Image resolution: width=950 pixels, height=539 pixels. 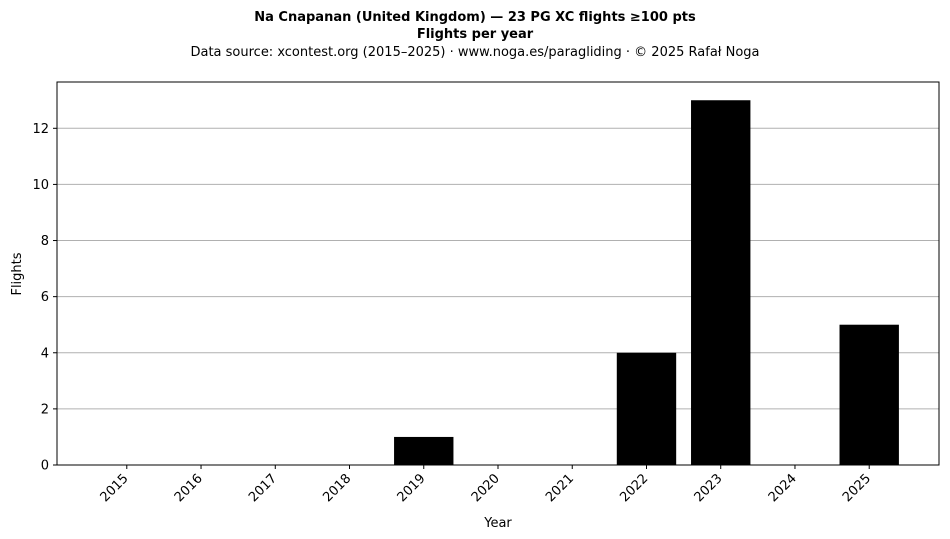 What do you see at coordinates (115, 488) in the screenshot?
I see `x-tick-label: 2015` at bounding box center [115, 488].